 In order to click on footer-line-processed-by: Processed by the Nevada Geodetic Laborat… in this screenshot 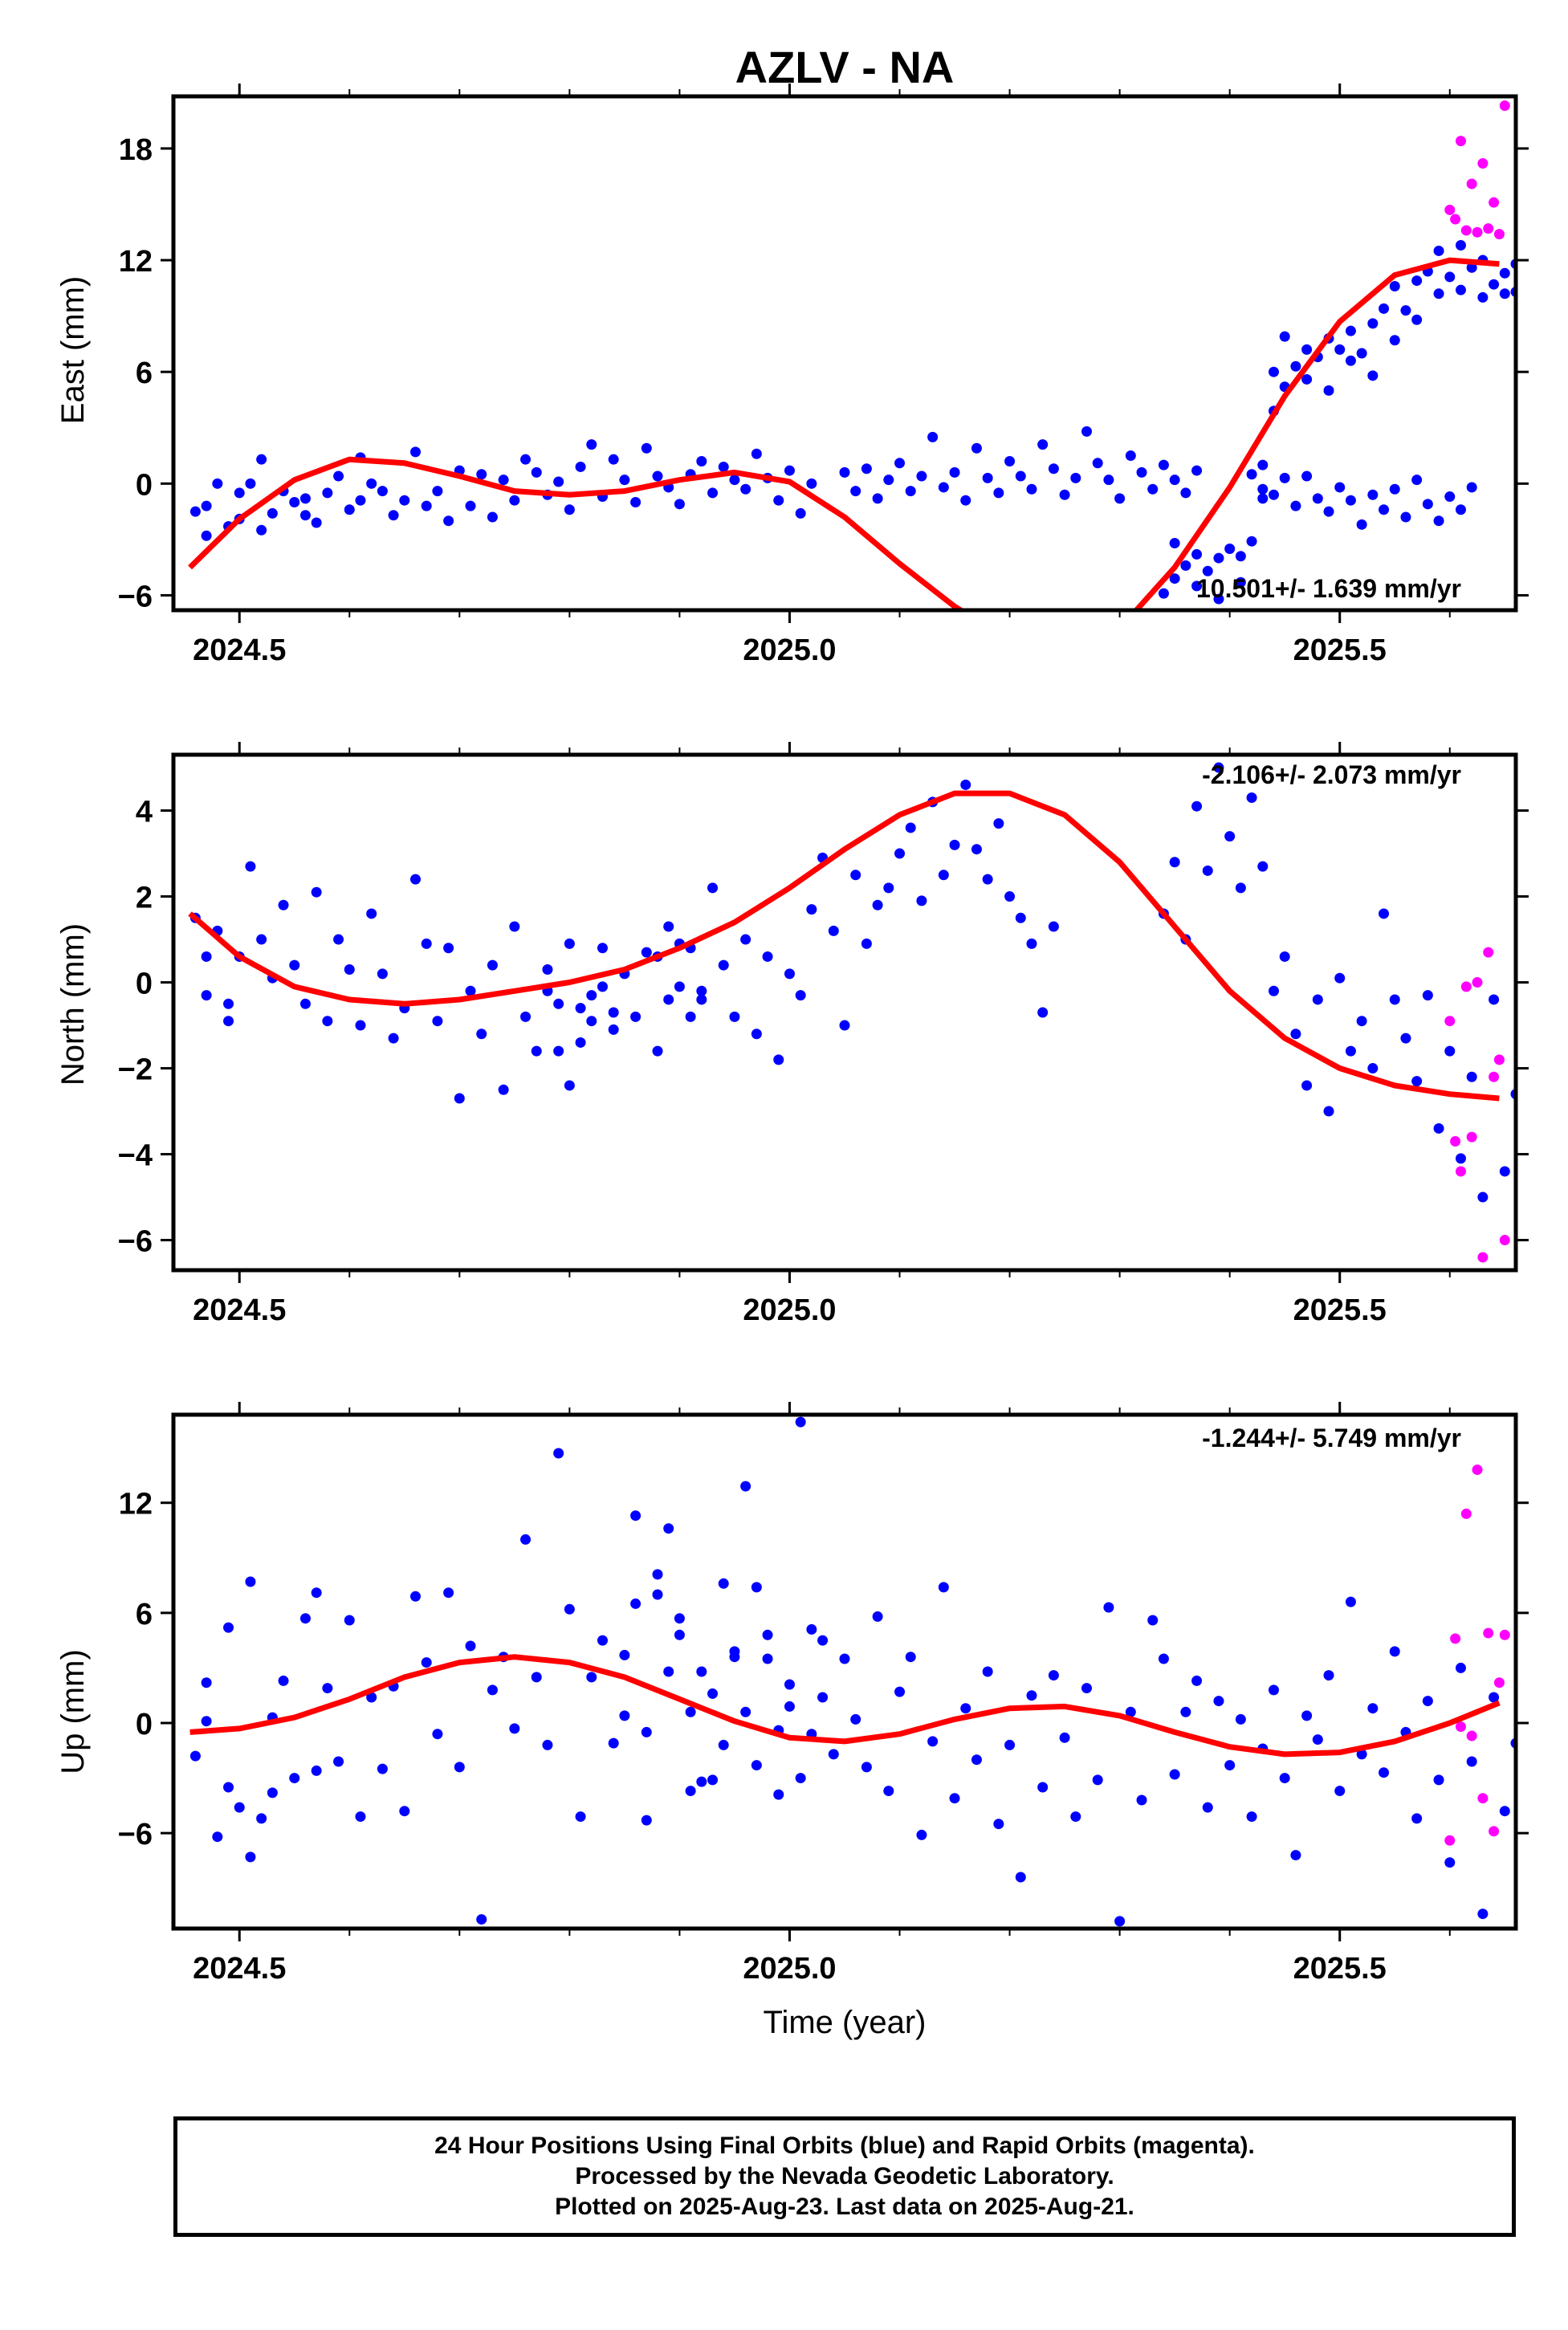, I will do `click(844, 2176)`.